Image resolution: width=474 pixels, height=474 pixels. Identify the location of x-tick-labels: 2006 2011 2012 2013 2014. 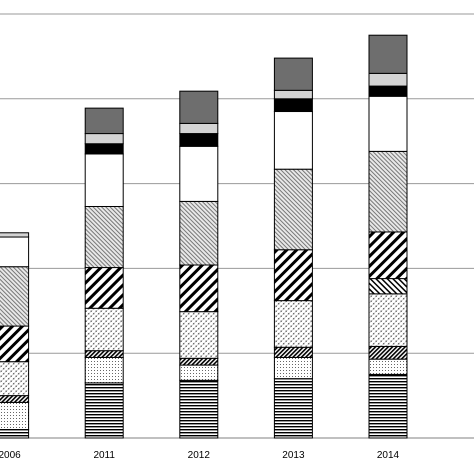
(200, 455).